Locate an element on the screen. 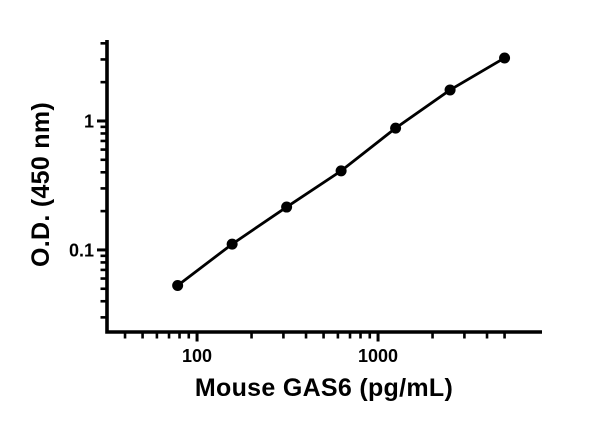  y-tick-label: 1 is located at coordinates (89, 121).